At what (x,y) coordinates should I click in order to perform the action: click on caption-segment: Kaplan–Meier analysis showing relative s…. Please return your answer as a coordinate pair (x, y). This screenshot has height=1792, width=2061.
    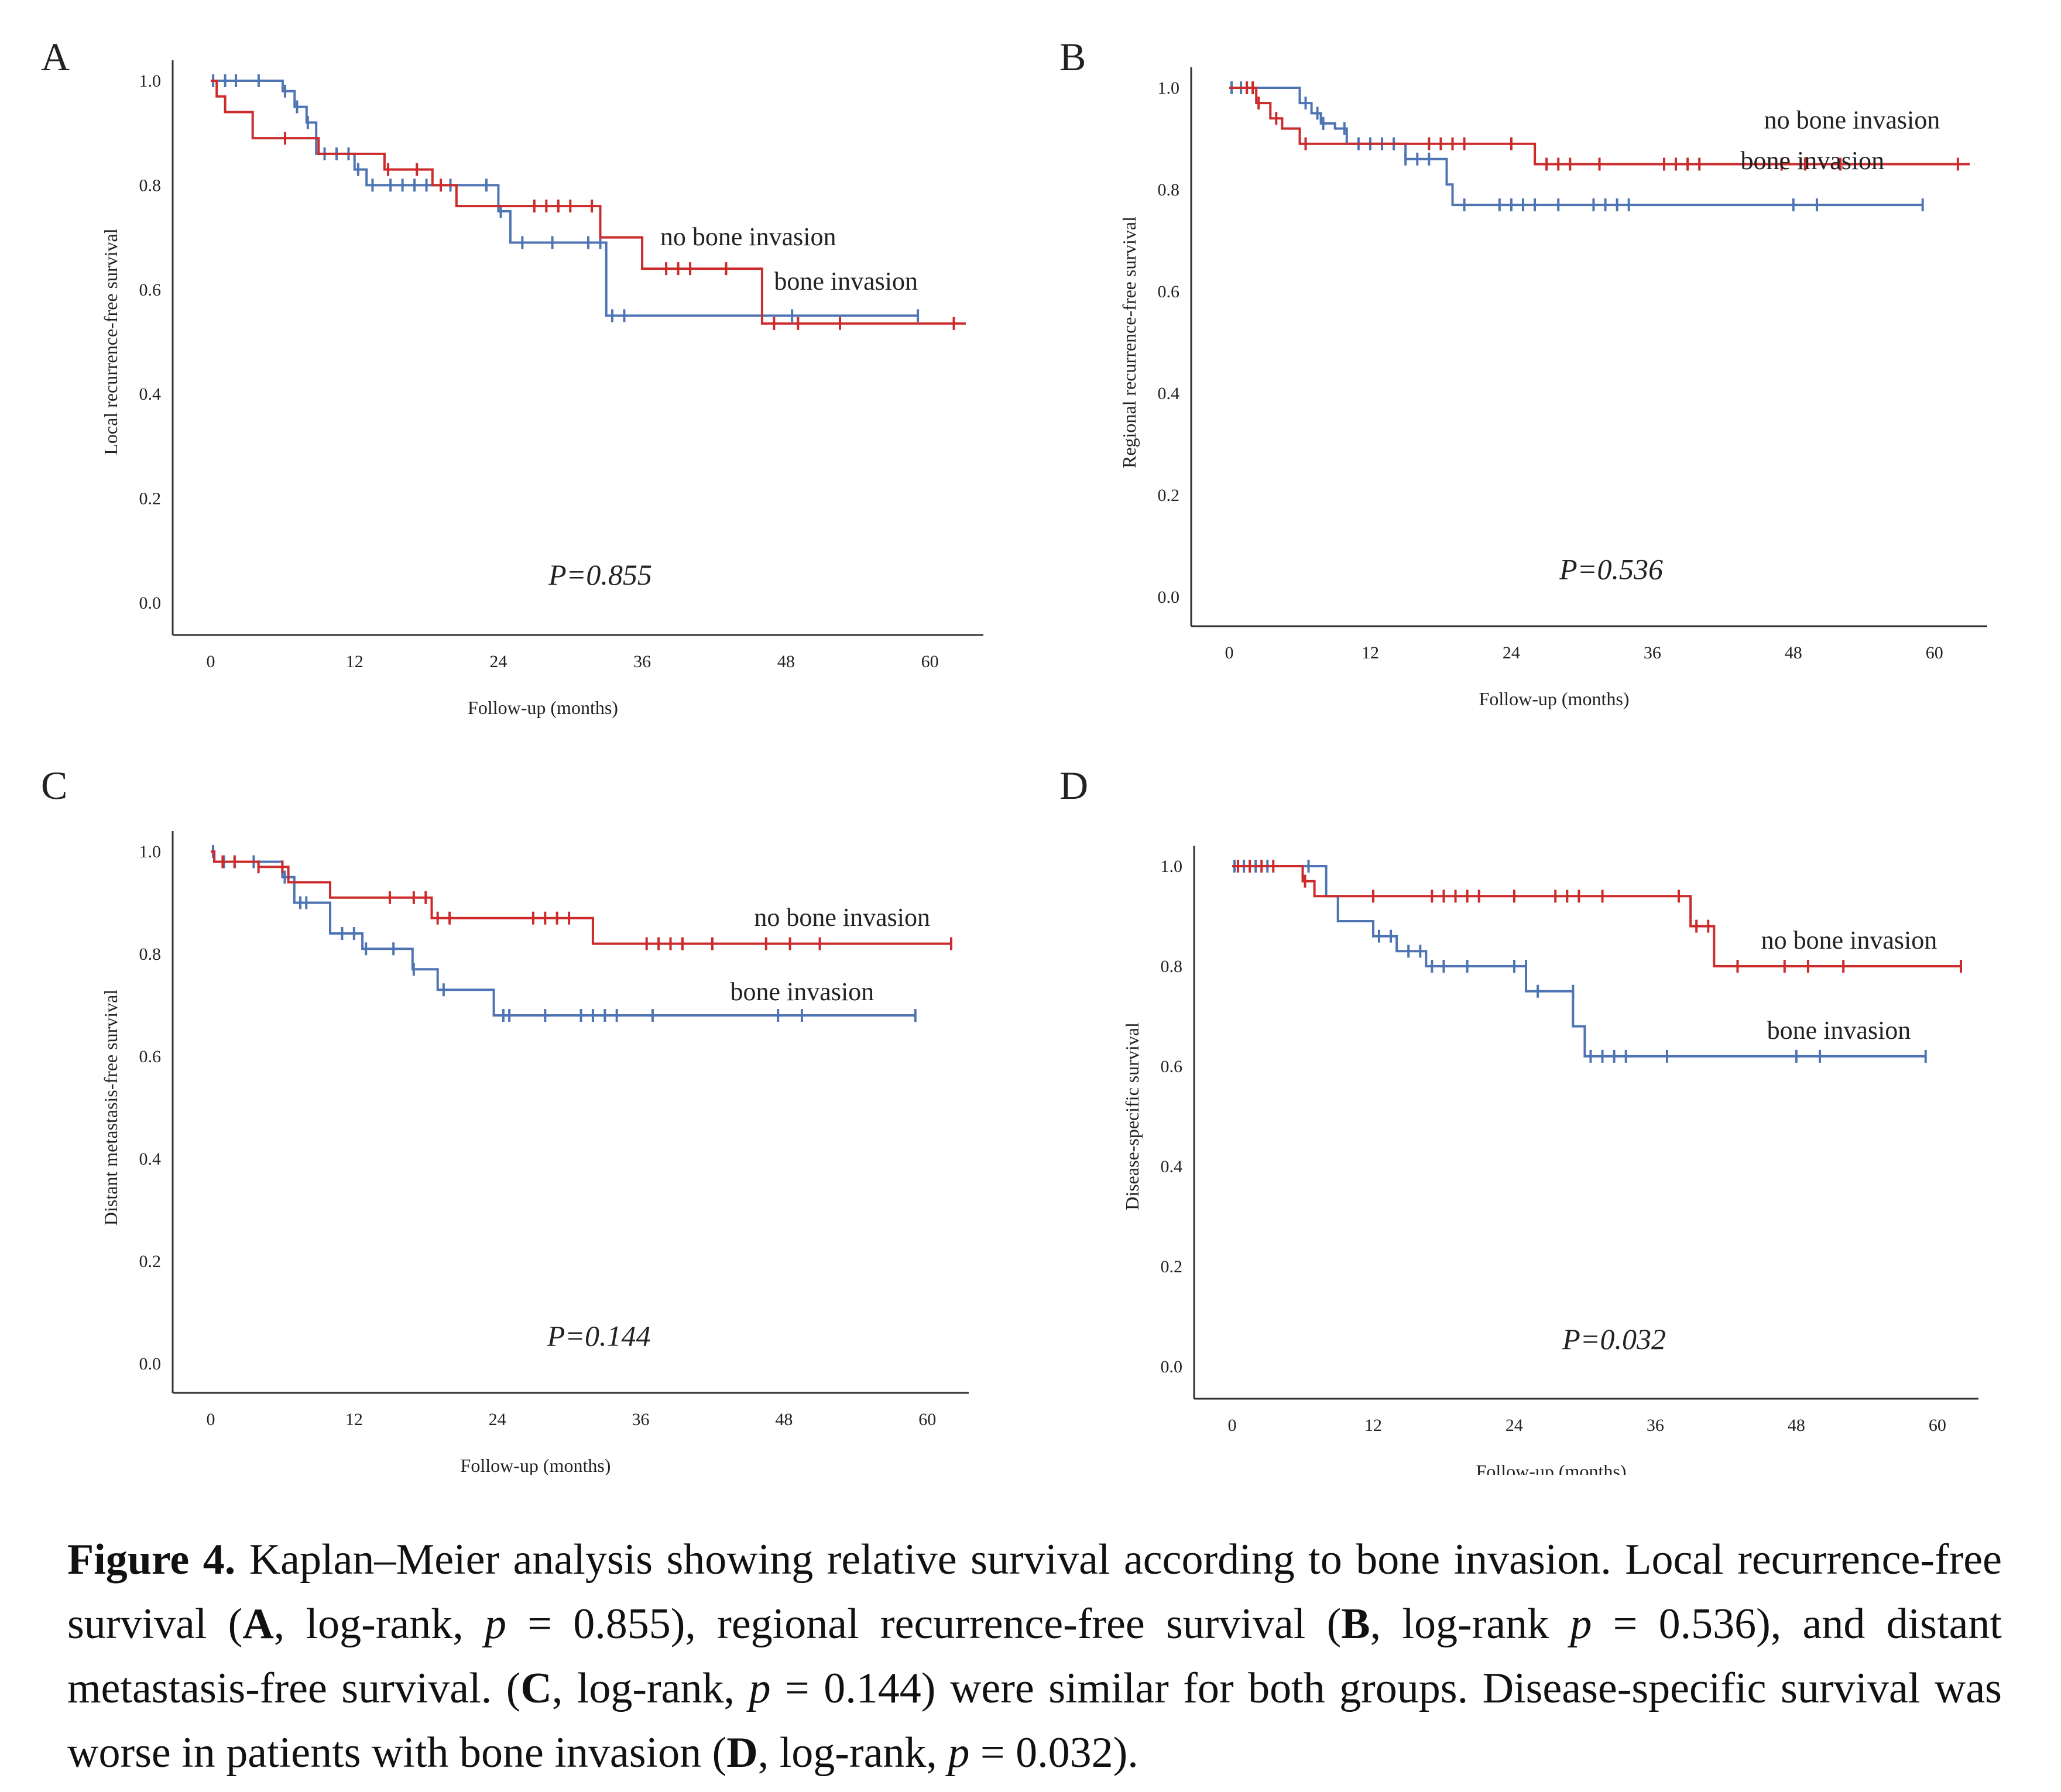
    Looking at the image, I should click on (1035, 1592).